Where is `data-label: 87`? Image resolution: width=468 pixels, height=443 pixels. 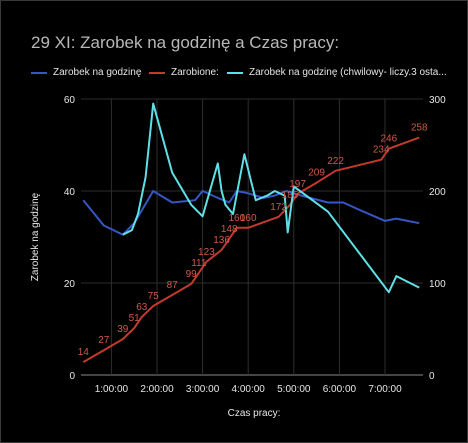 data-label: 87 is located at coordinates (173, 285).